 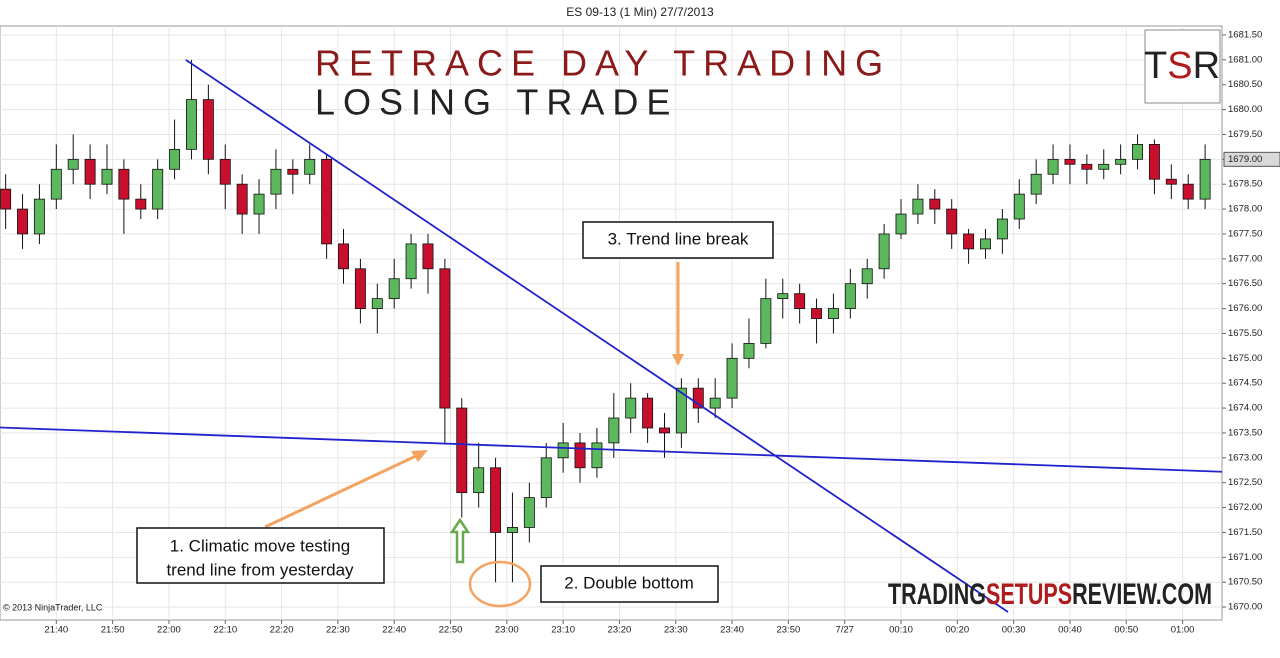 I want to click on x-tick-label: 23:40, so click(x=732, y=630).